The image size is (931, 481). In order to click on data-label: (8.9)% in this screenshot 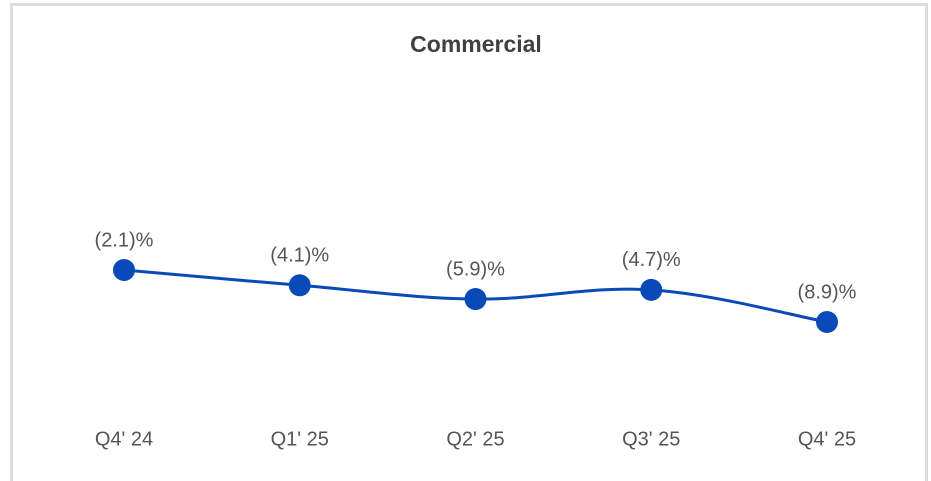, I will do `click(827, 292)`.